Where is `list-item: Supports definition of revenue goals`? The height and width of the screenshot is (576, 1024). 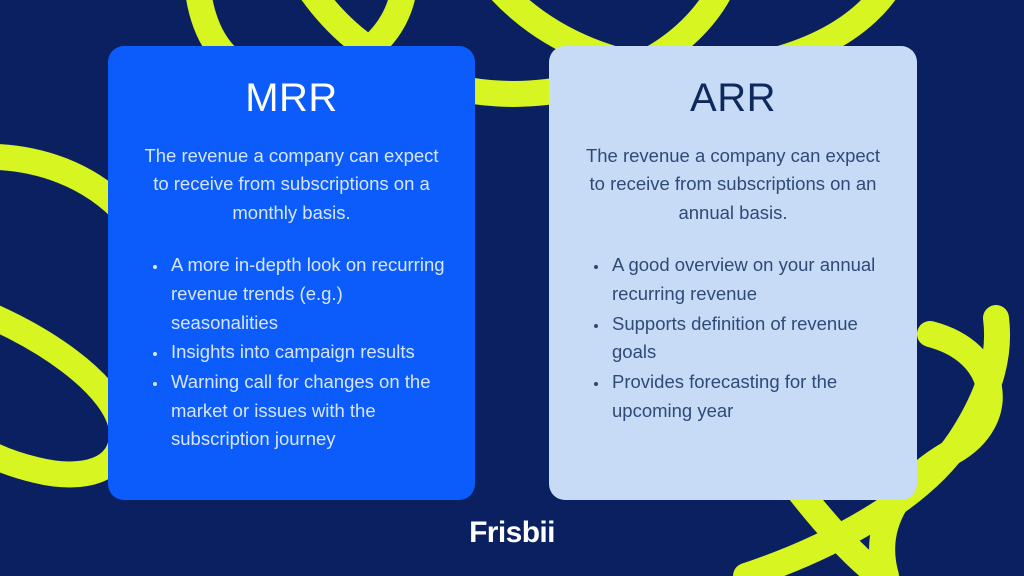
list-item: Supports definition of revenue goals is located at coordinates (750, 338).